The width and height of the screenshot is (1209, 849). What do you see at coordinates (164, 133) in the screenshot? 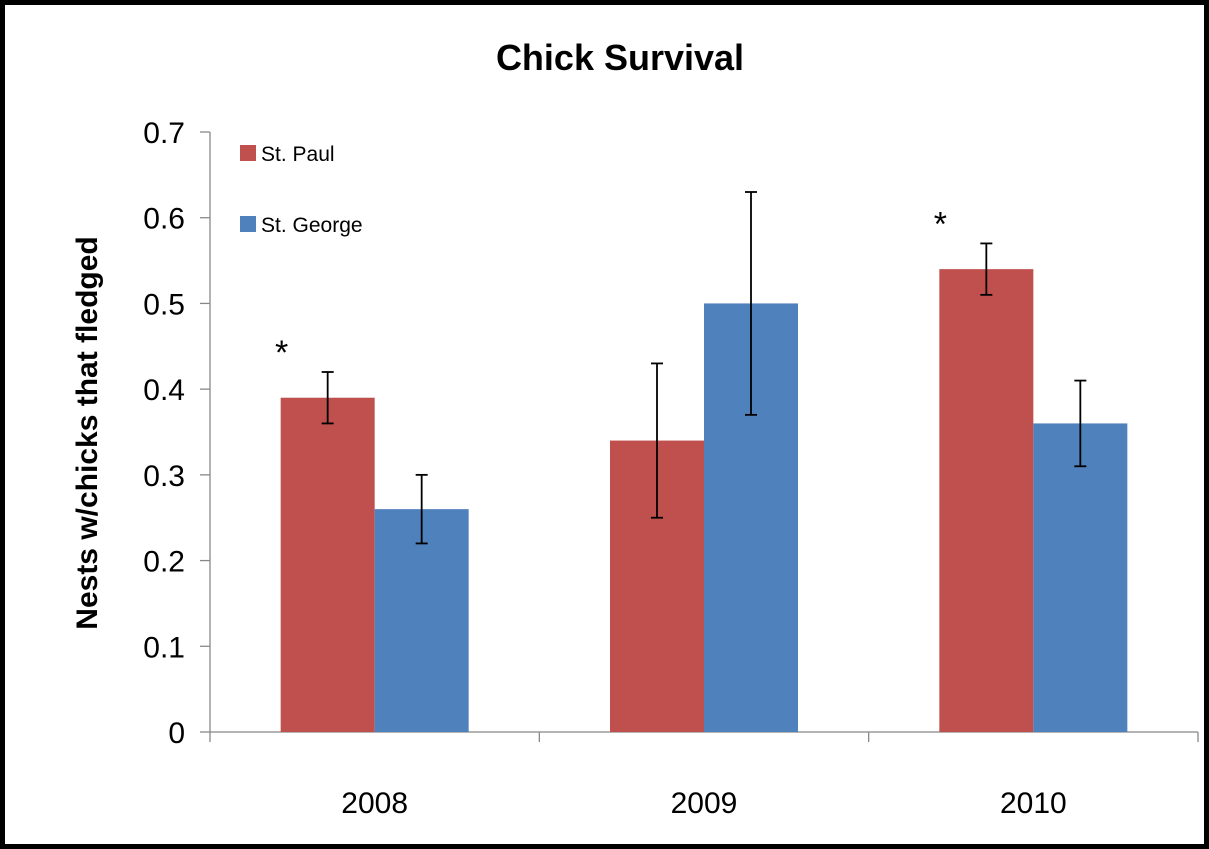
I see `y-tick-label: 0.7` at bounding box center [164, 133].